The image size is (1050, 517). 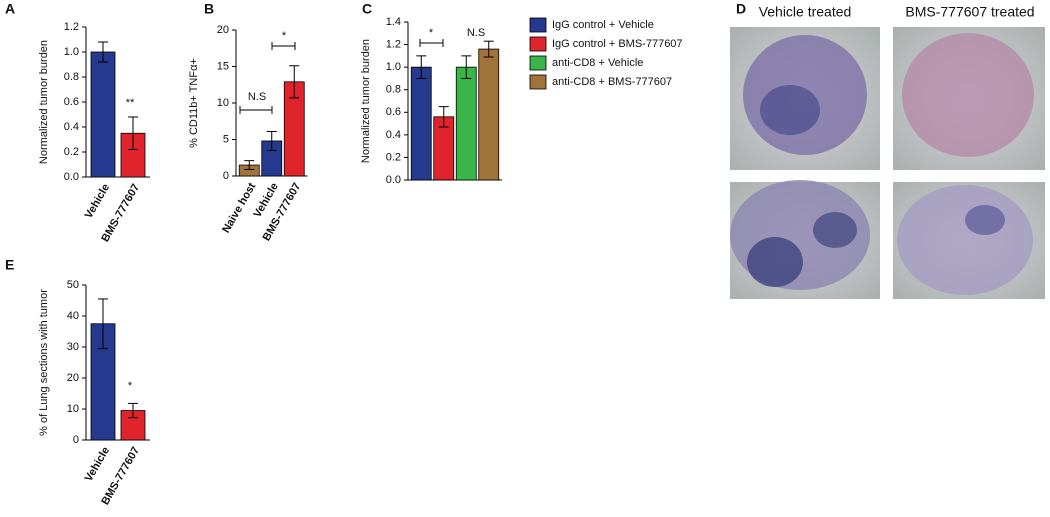 What do you see at coordinates (617, 44) in the screenshot?
I see `legend-label: IgG control + BMS-777607` at bounding box center [617, 44].